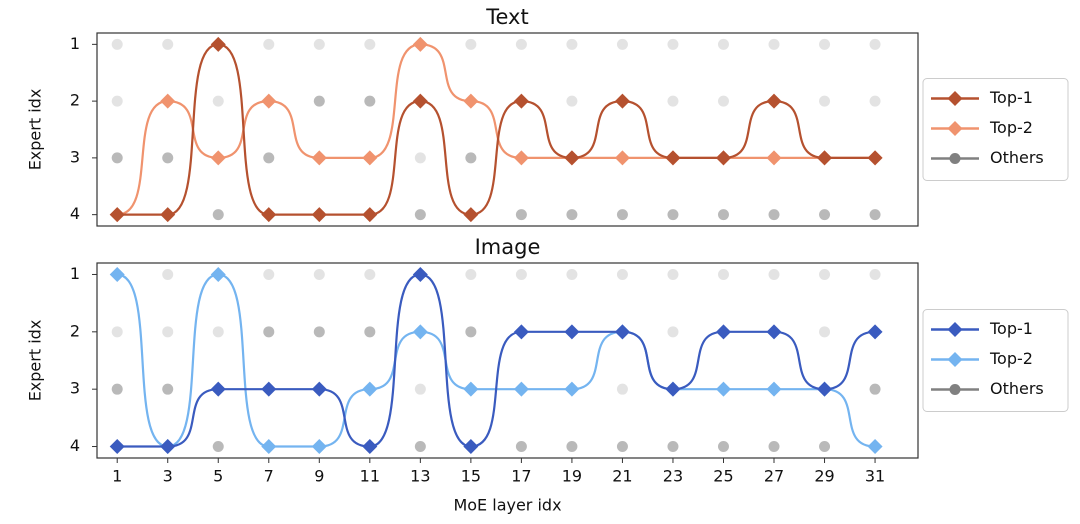 The width and height of the screenshot is (1080, 524). I want to click on y-tick-label: 3, so click(75, 156).